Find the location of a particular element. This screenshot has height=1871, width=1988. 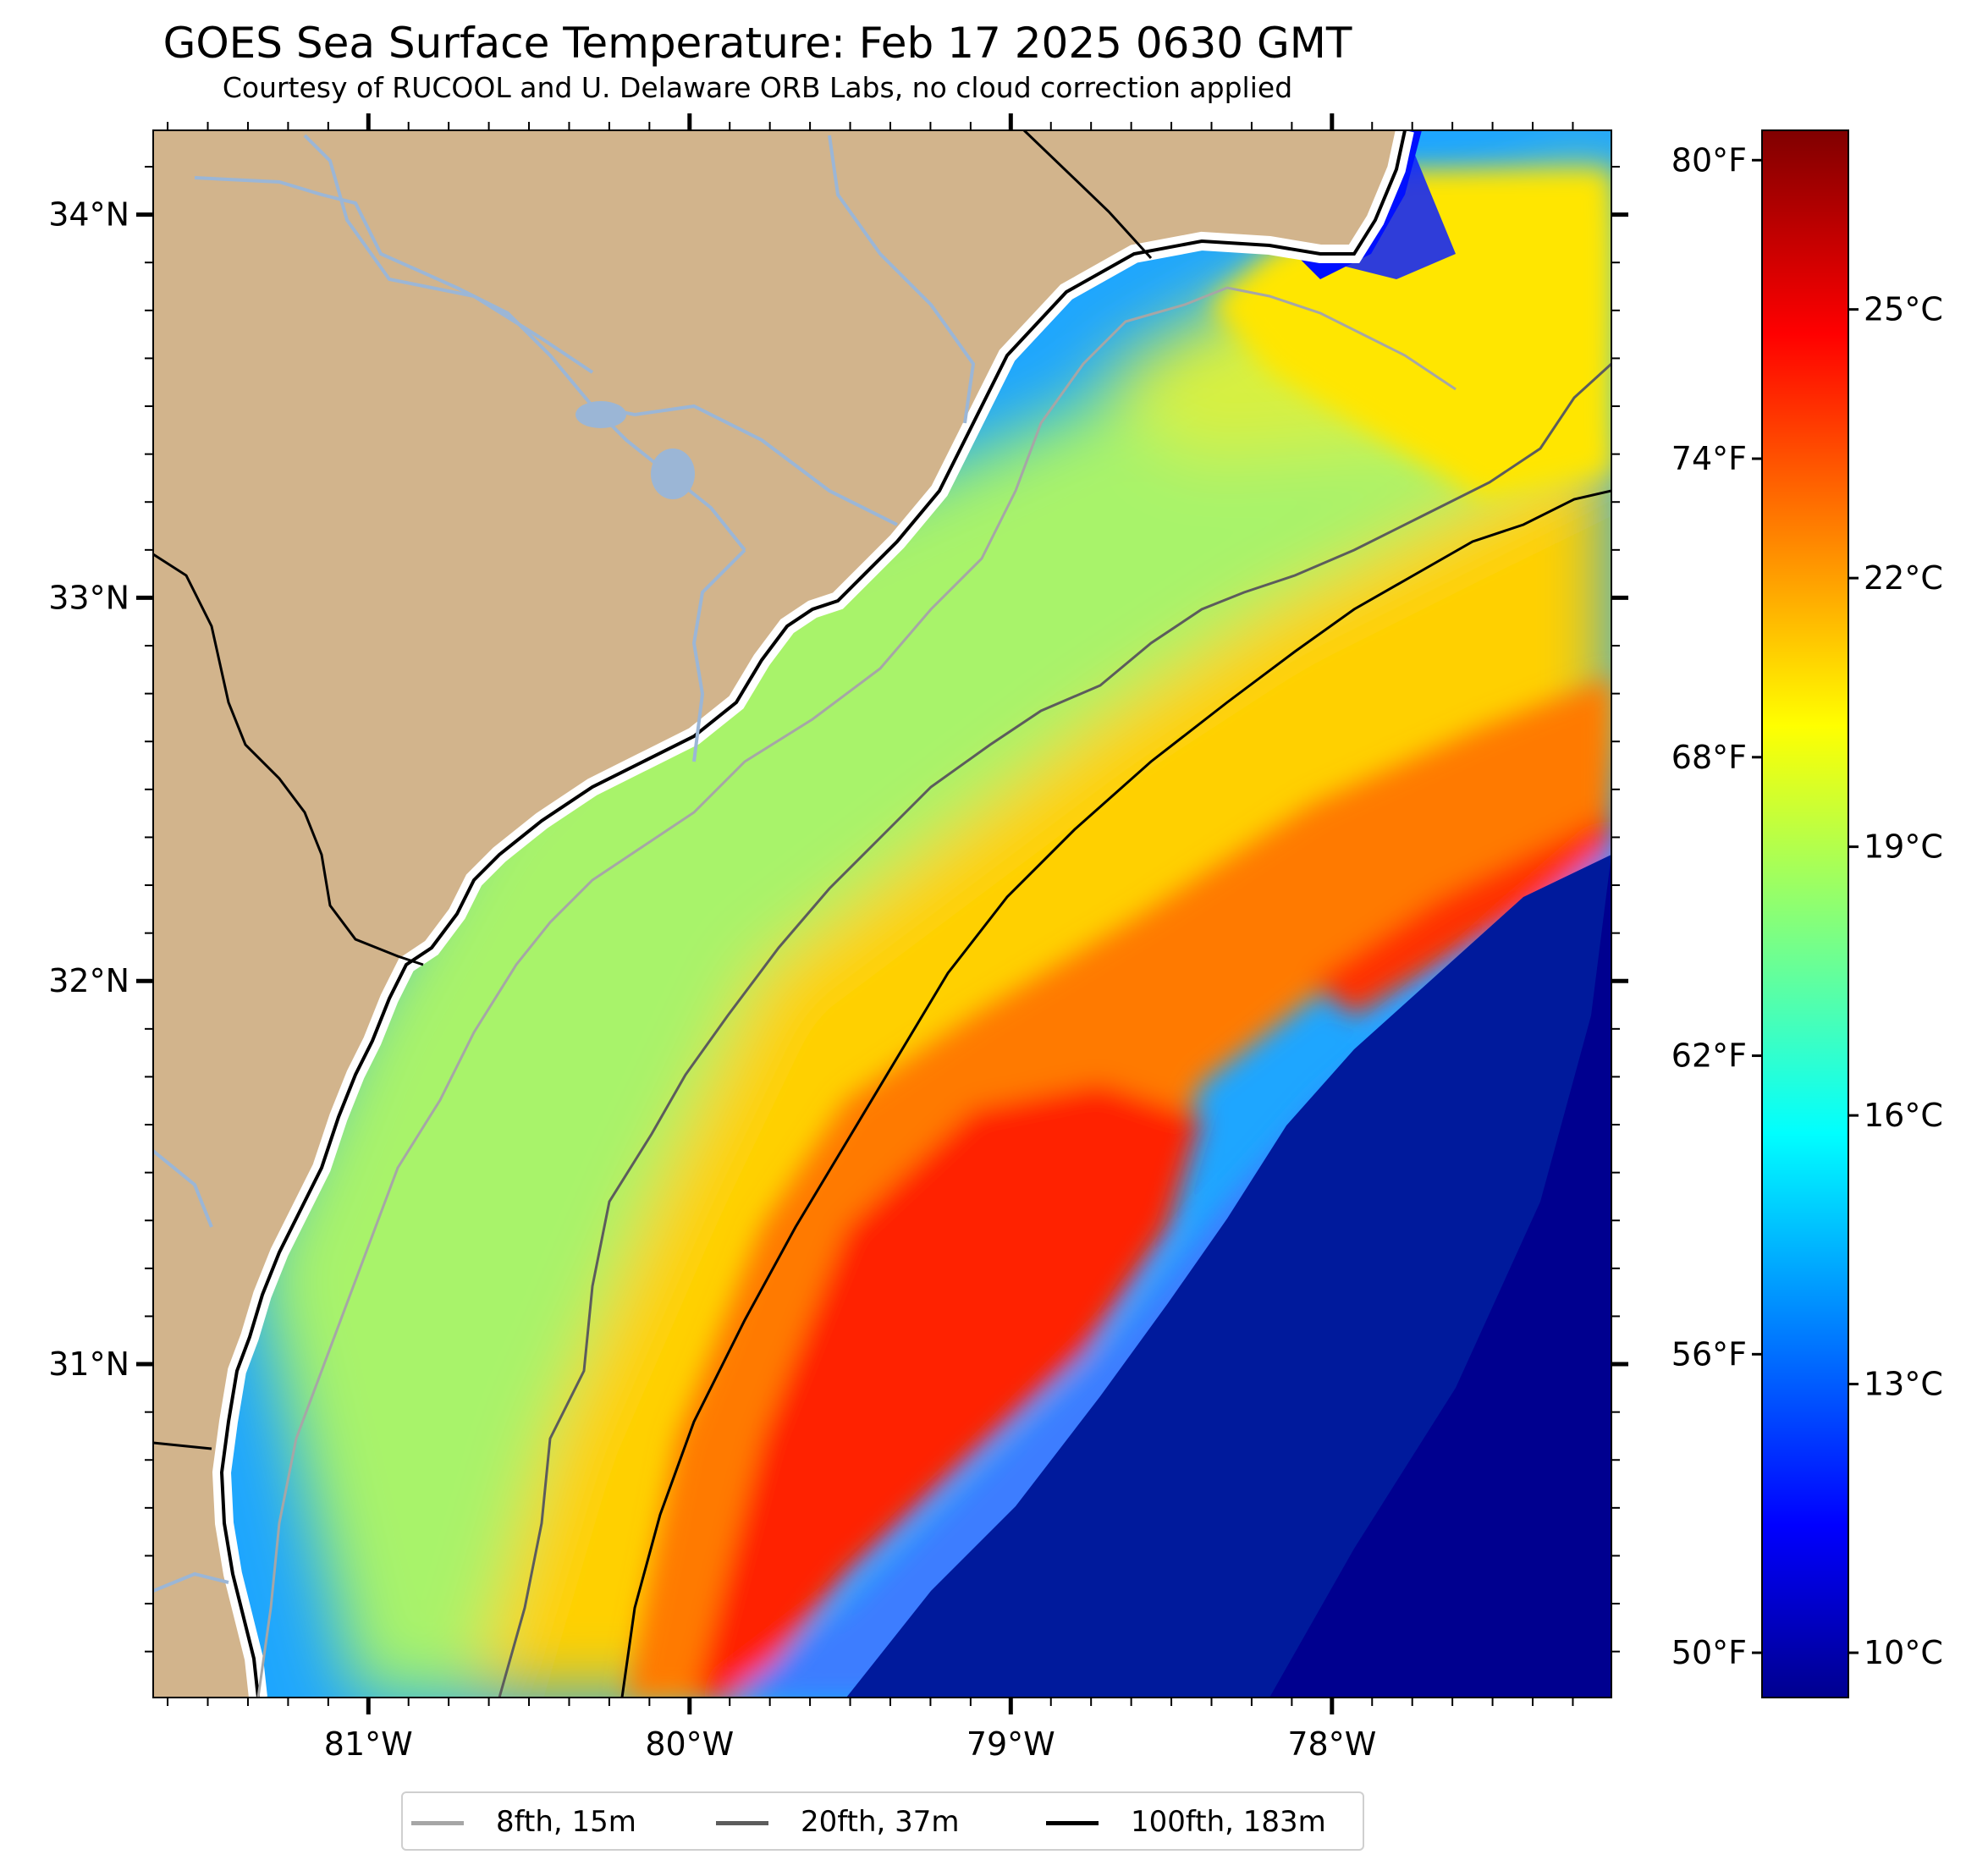

lon-tick-label: 78°W is located at coordinates (1331, 1744).